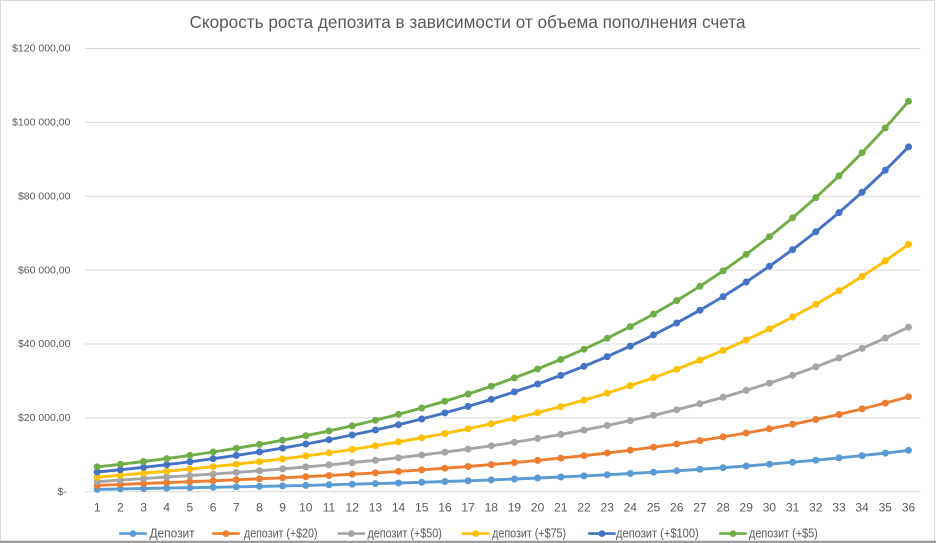  I want to click on svg-text: 14, so click(399, 508).